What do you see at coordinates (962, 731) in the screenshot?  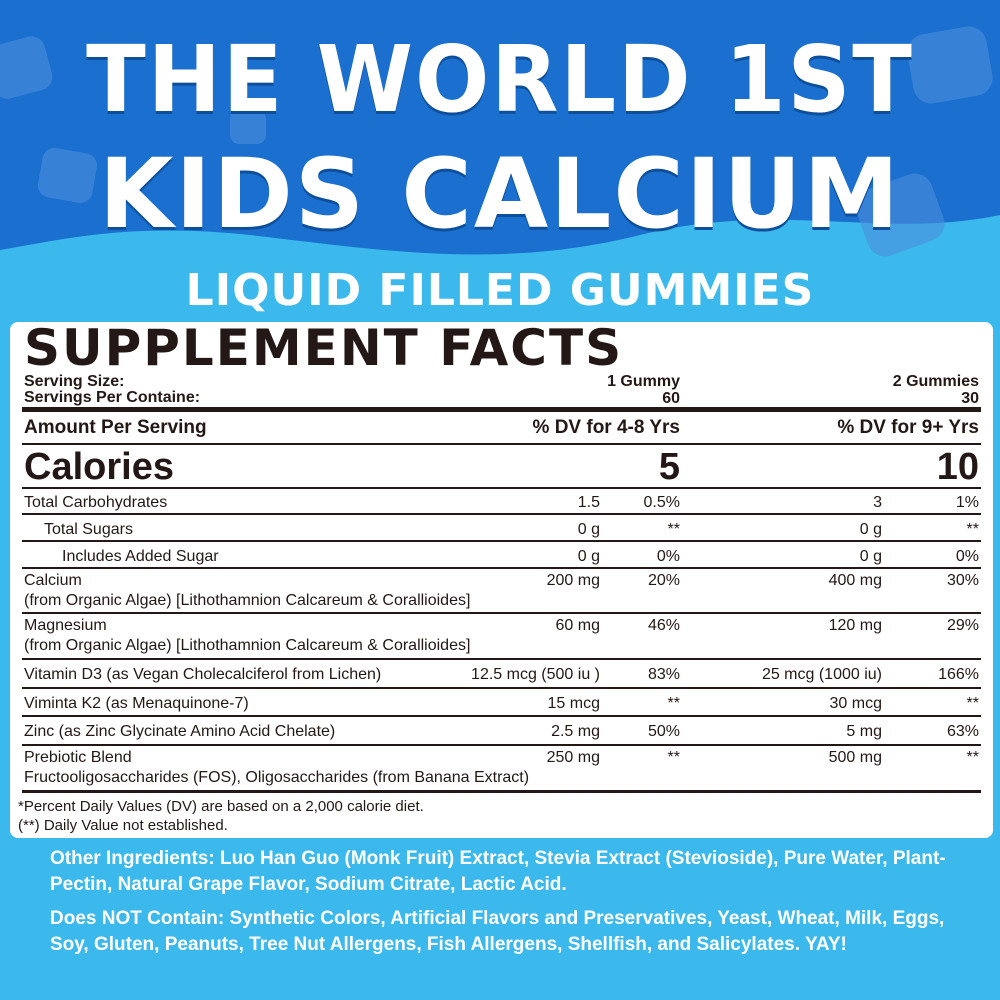 I see `dv-9-plus: 63%` at bounding box center [962, 731].